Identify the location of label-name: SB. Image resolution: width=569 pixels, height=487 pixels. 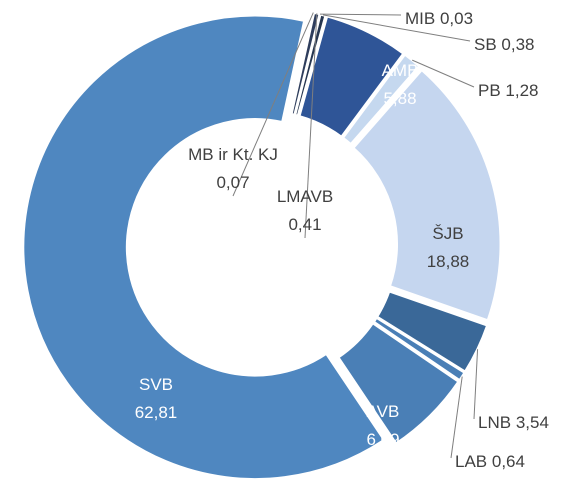
(485, 44).